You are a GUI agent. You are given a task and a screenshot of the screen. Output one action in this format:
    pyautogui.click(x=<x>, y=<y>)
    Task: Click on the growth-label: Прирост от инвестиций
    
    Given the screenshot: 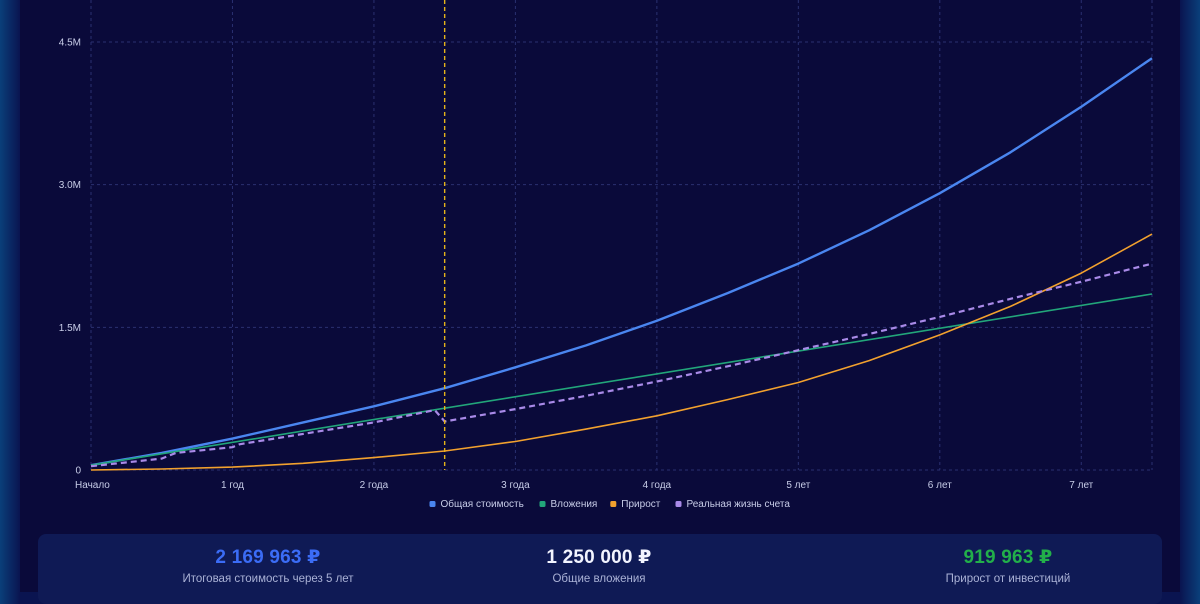 What is the action you would take?
    pyautogui.click(x=1008, y=579)
    